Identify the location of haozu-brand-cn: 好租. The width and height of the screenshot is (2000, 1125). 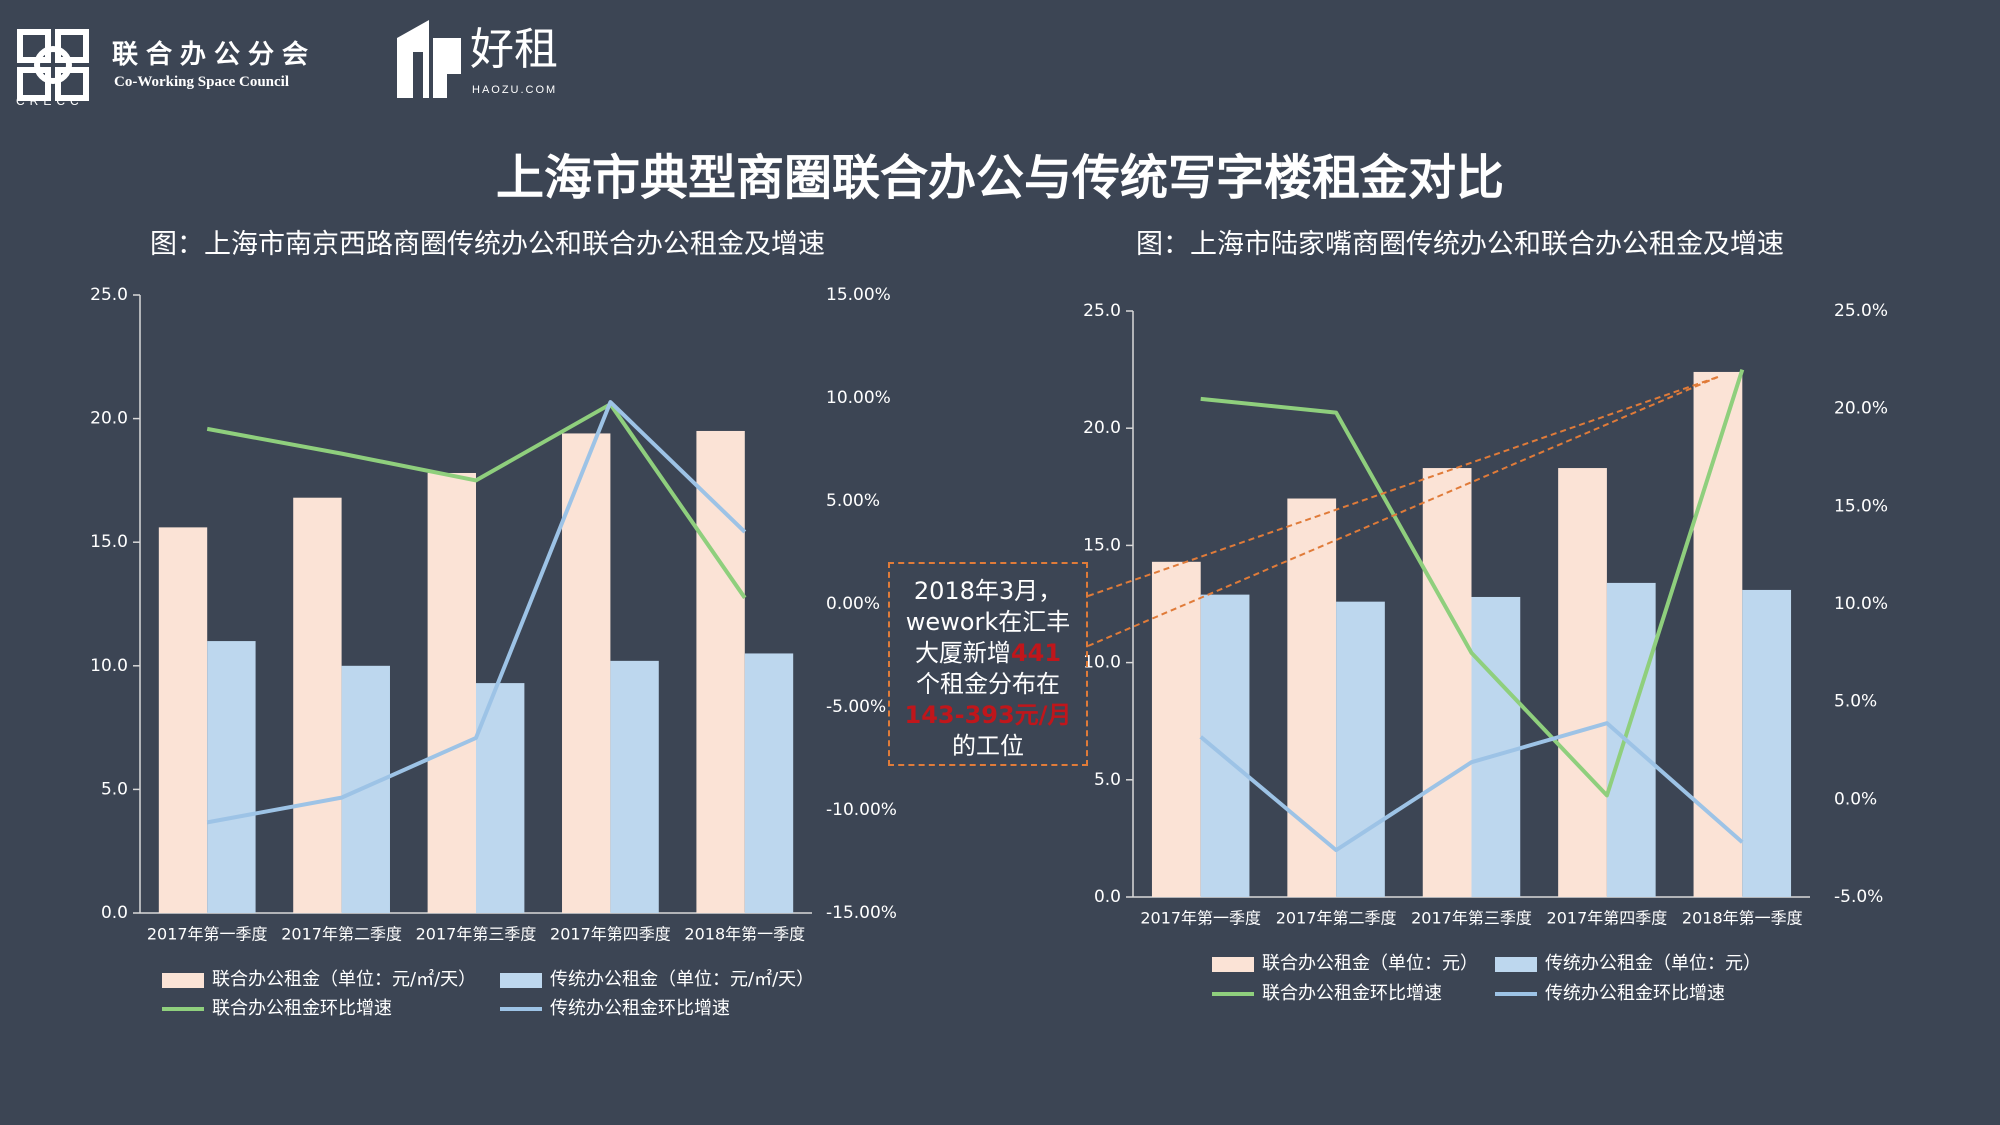
(514, 49).